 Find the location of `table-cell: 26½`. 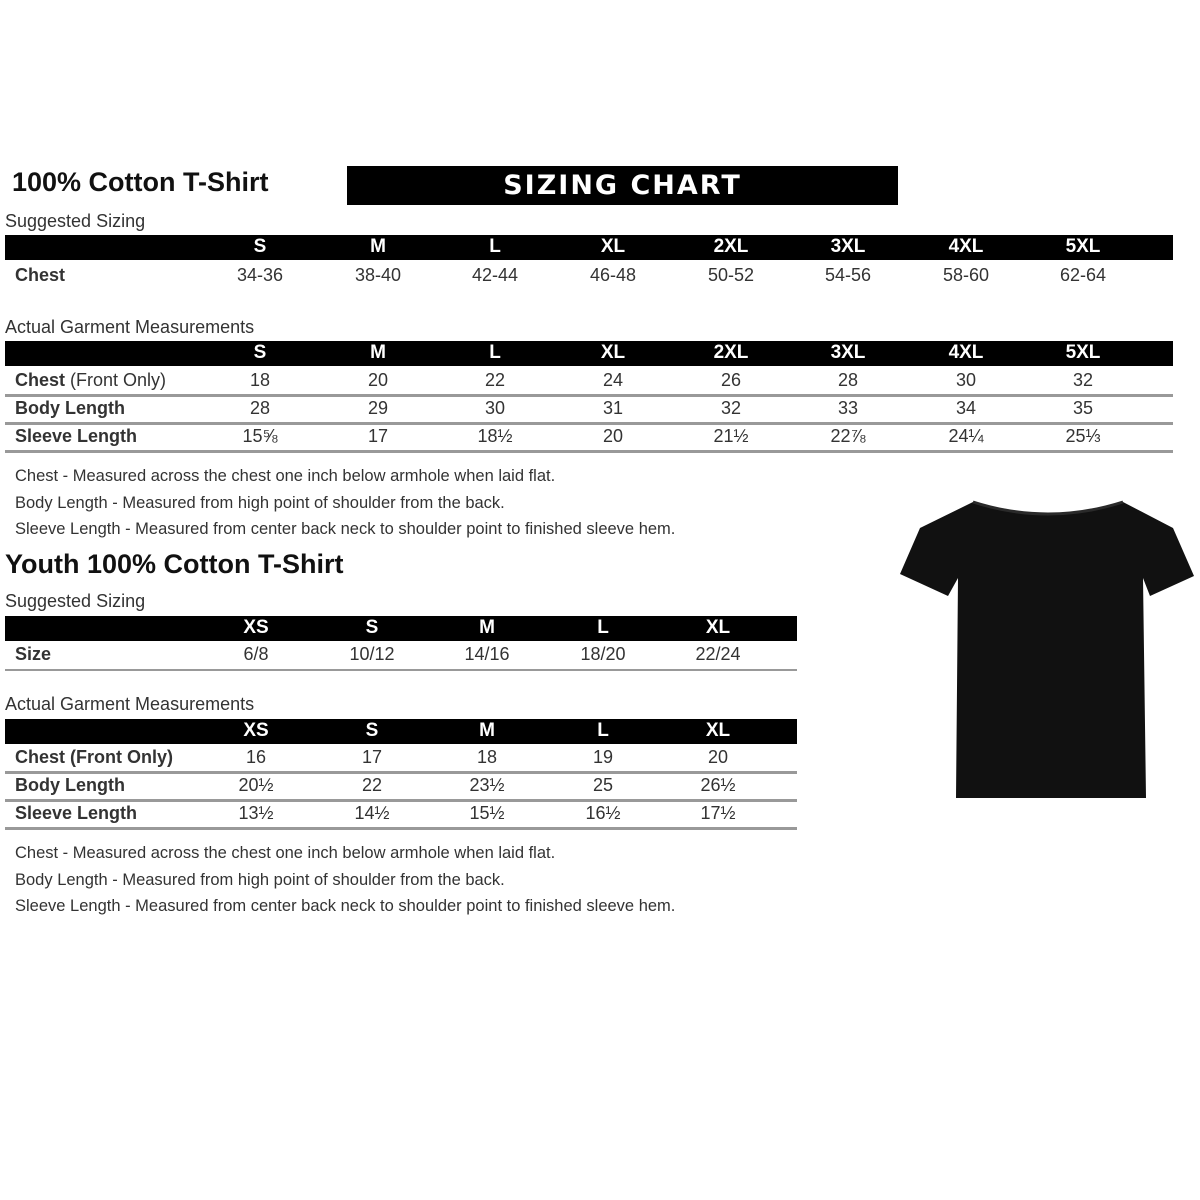

table-cell: 26½ is located at coordinates (718, 785).